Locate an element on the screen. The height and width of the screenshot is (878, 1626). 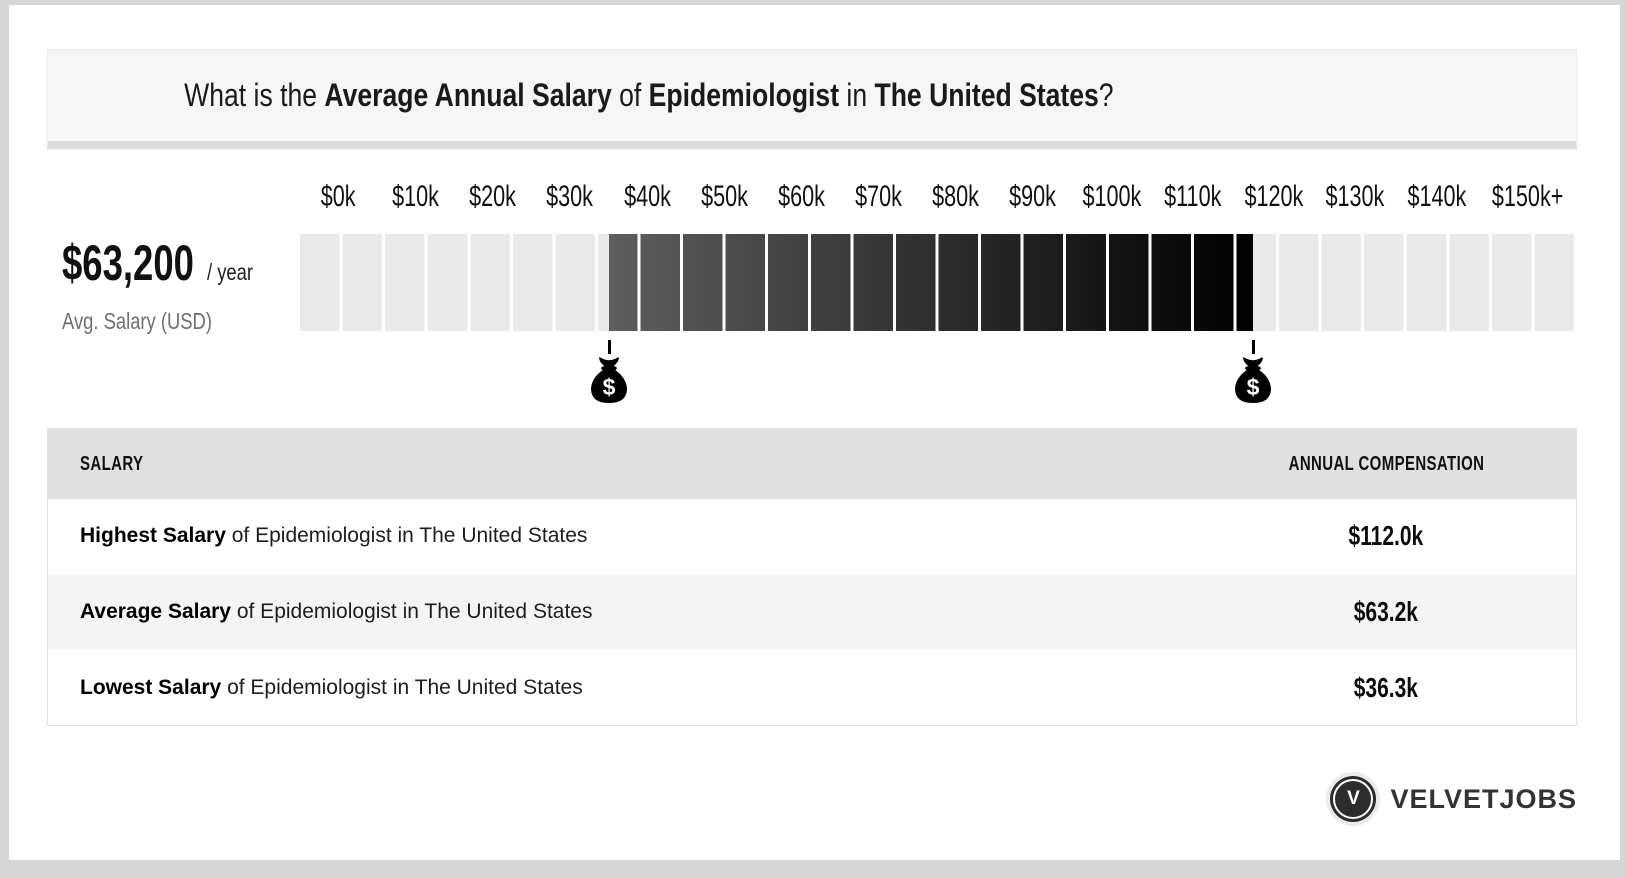
axis-tick-label: $150k+ is located at coordinates (1527, 196).